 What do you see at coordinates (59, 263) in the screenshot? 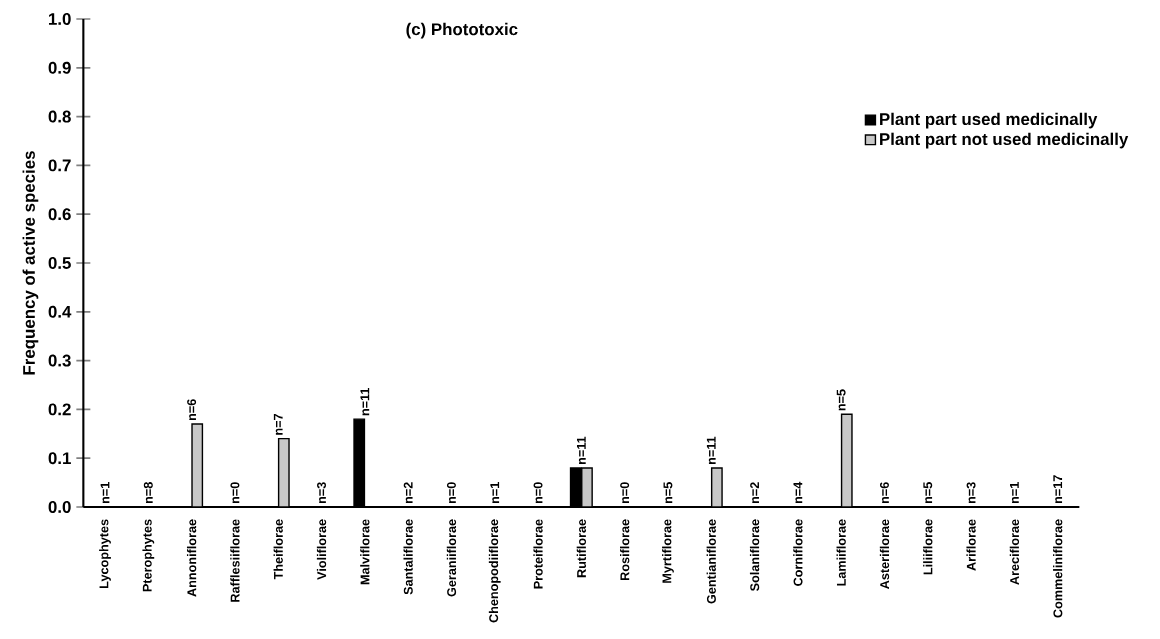
I see `y-tick-label: 0.5` at bounding box center [59, 263].